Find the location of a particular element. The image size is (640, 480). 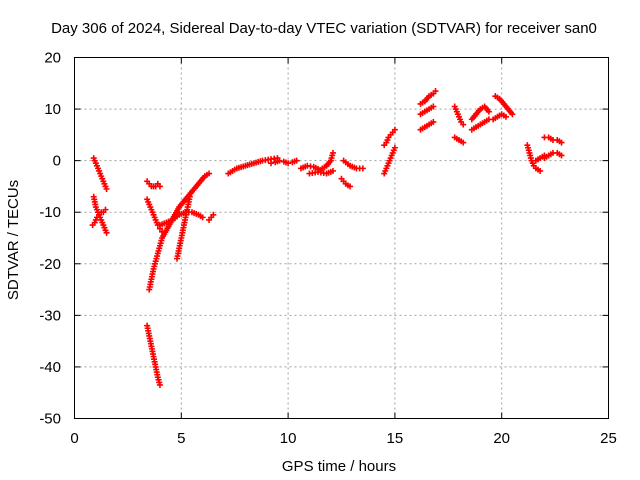

y-tick-label: 10 is located at coordinates (52, 109).